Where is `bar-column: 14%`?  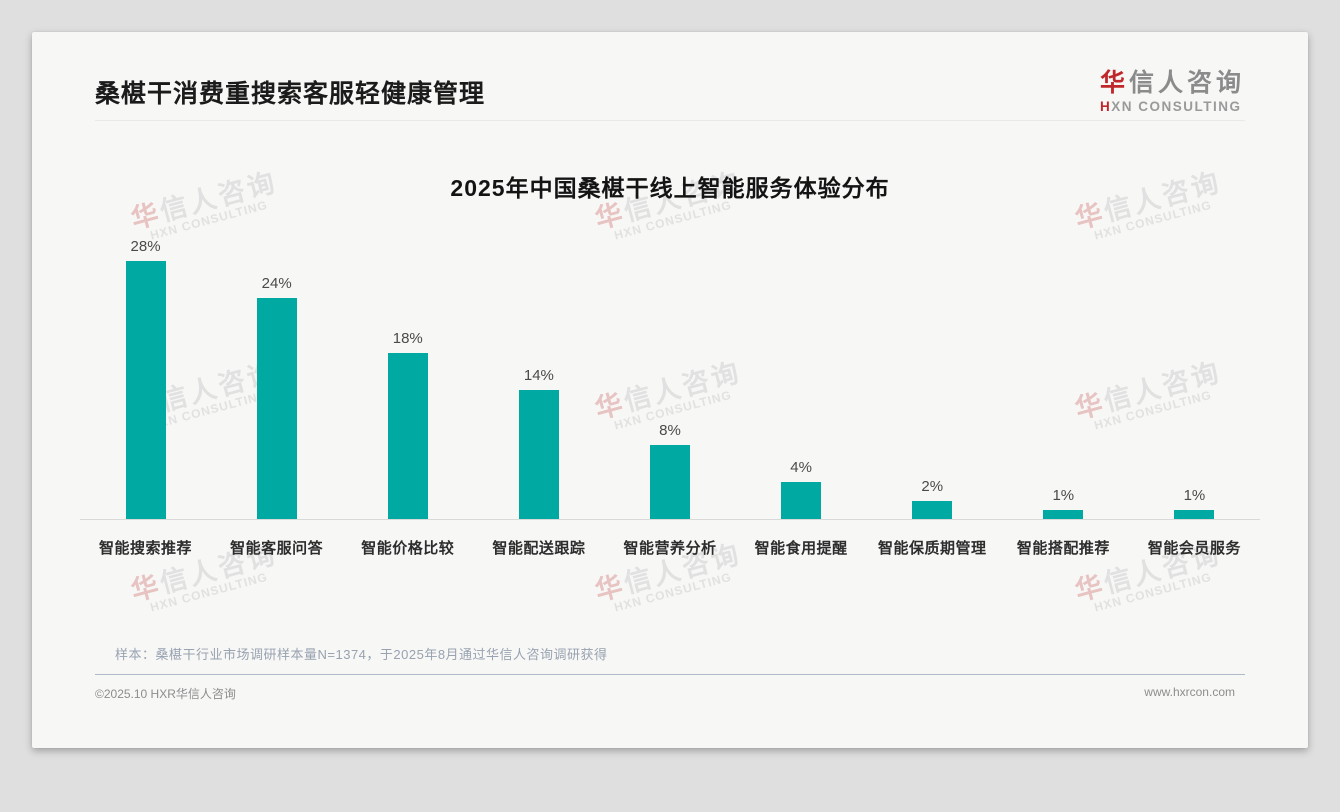 bar-column: 14% is located at coordinates (538, 443).